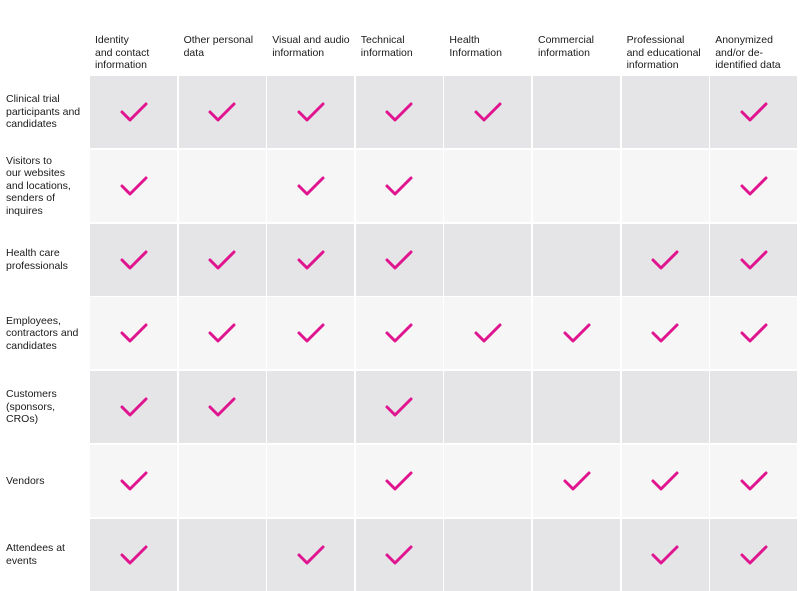  Describe the element at coordinates (31, 407) in the screenshot. I see `row-label: Customers (sponsors, CROs)` at that location.